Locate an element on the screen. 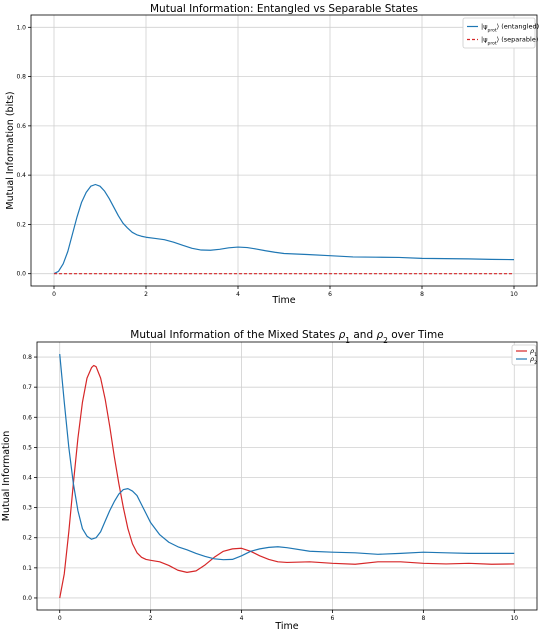 Image resolution: width=550 pixels, height=633 pixels. legend-label: ρ1 is located at coordinates (533, 352).